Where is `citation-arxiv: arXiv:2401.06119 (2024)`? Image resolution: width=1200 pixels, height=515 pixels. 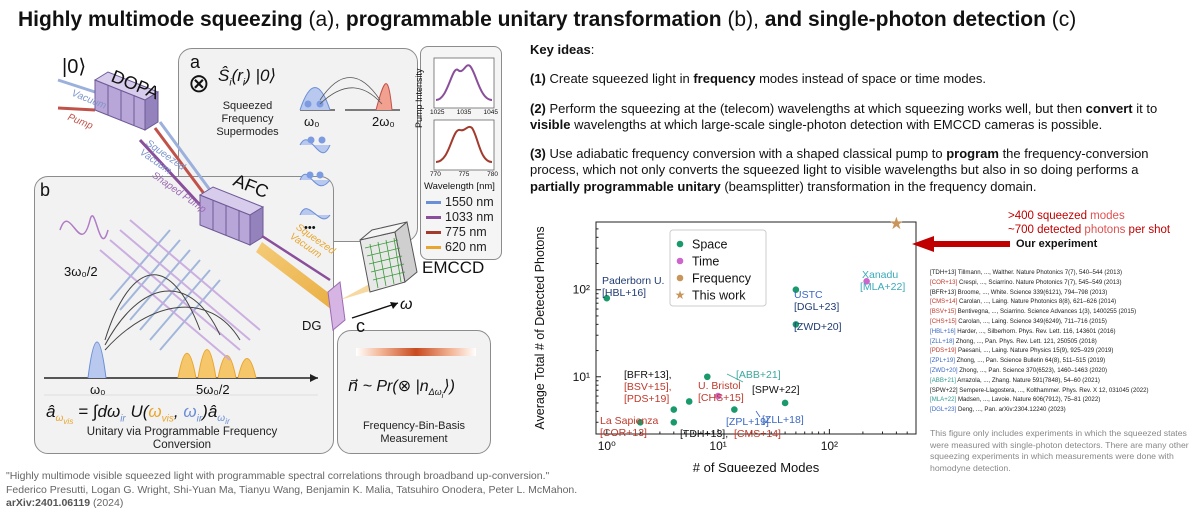 citation-arxiv: arXiv:2401.06119 (2024) is located at coordinates (65, 503).